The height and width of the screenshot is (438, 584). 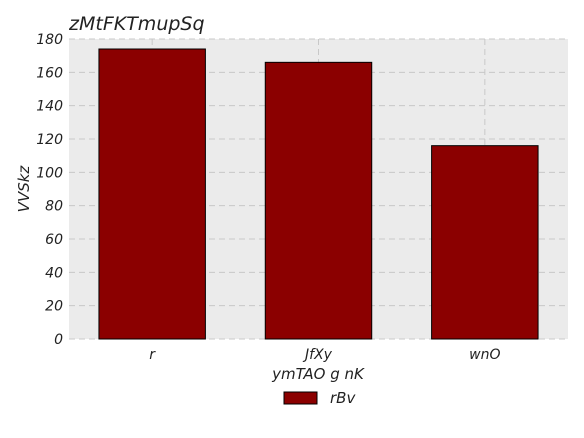 What do you see at coordinates (58, 340) in the screenshot?
I see `y-tick-label: 0` at bounding box center [58, 340].